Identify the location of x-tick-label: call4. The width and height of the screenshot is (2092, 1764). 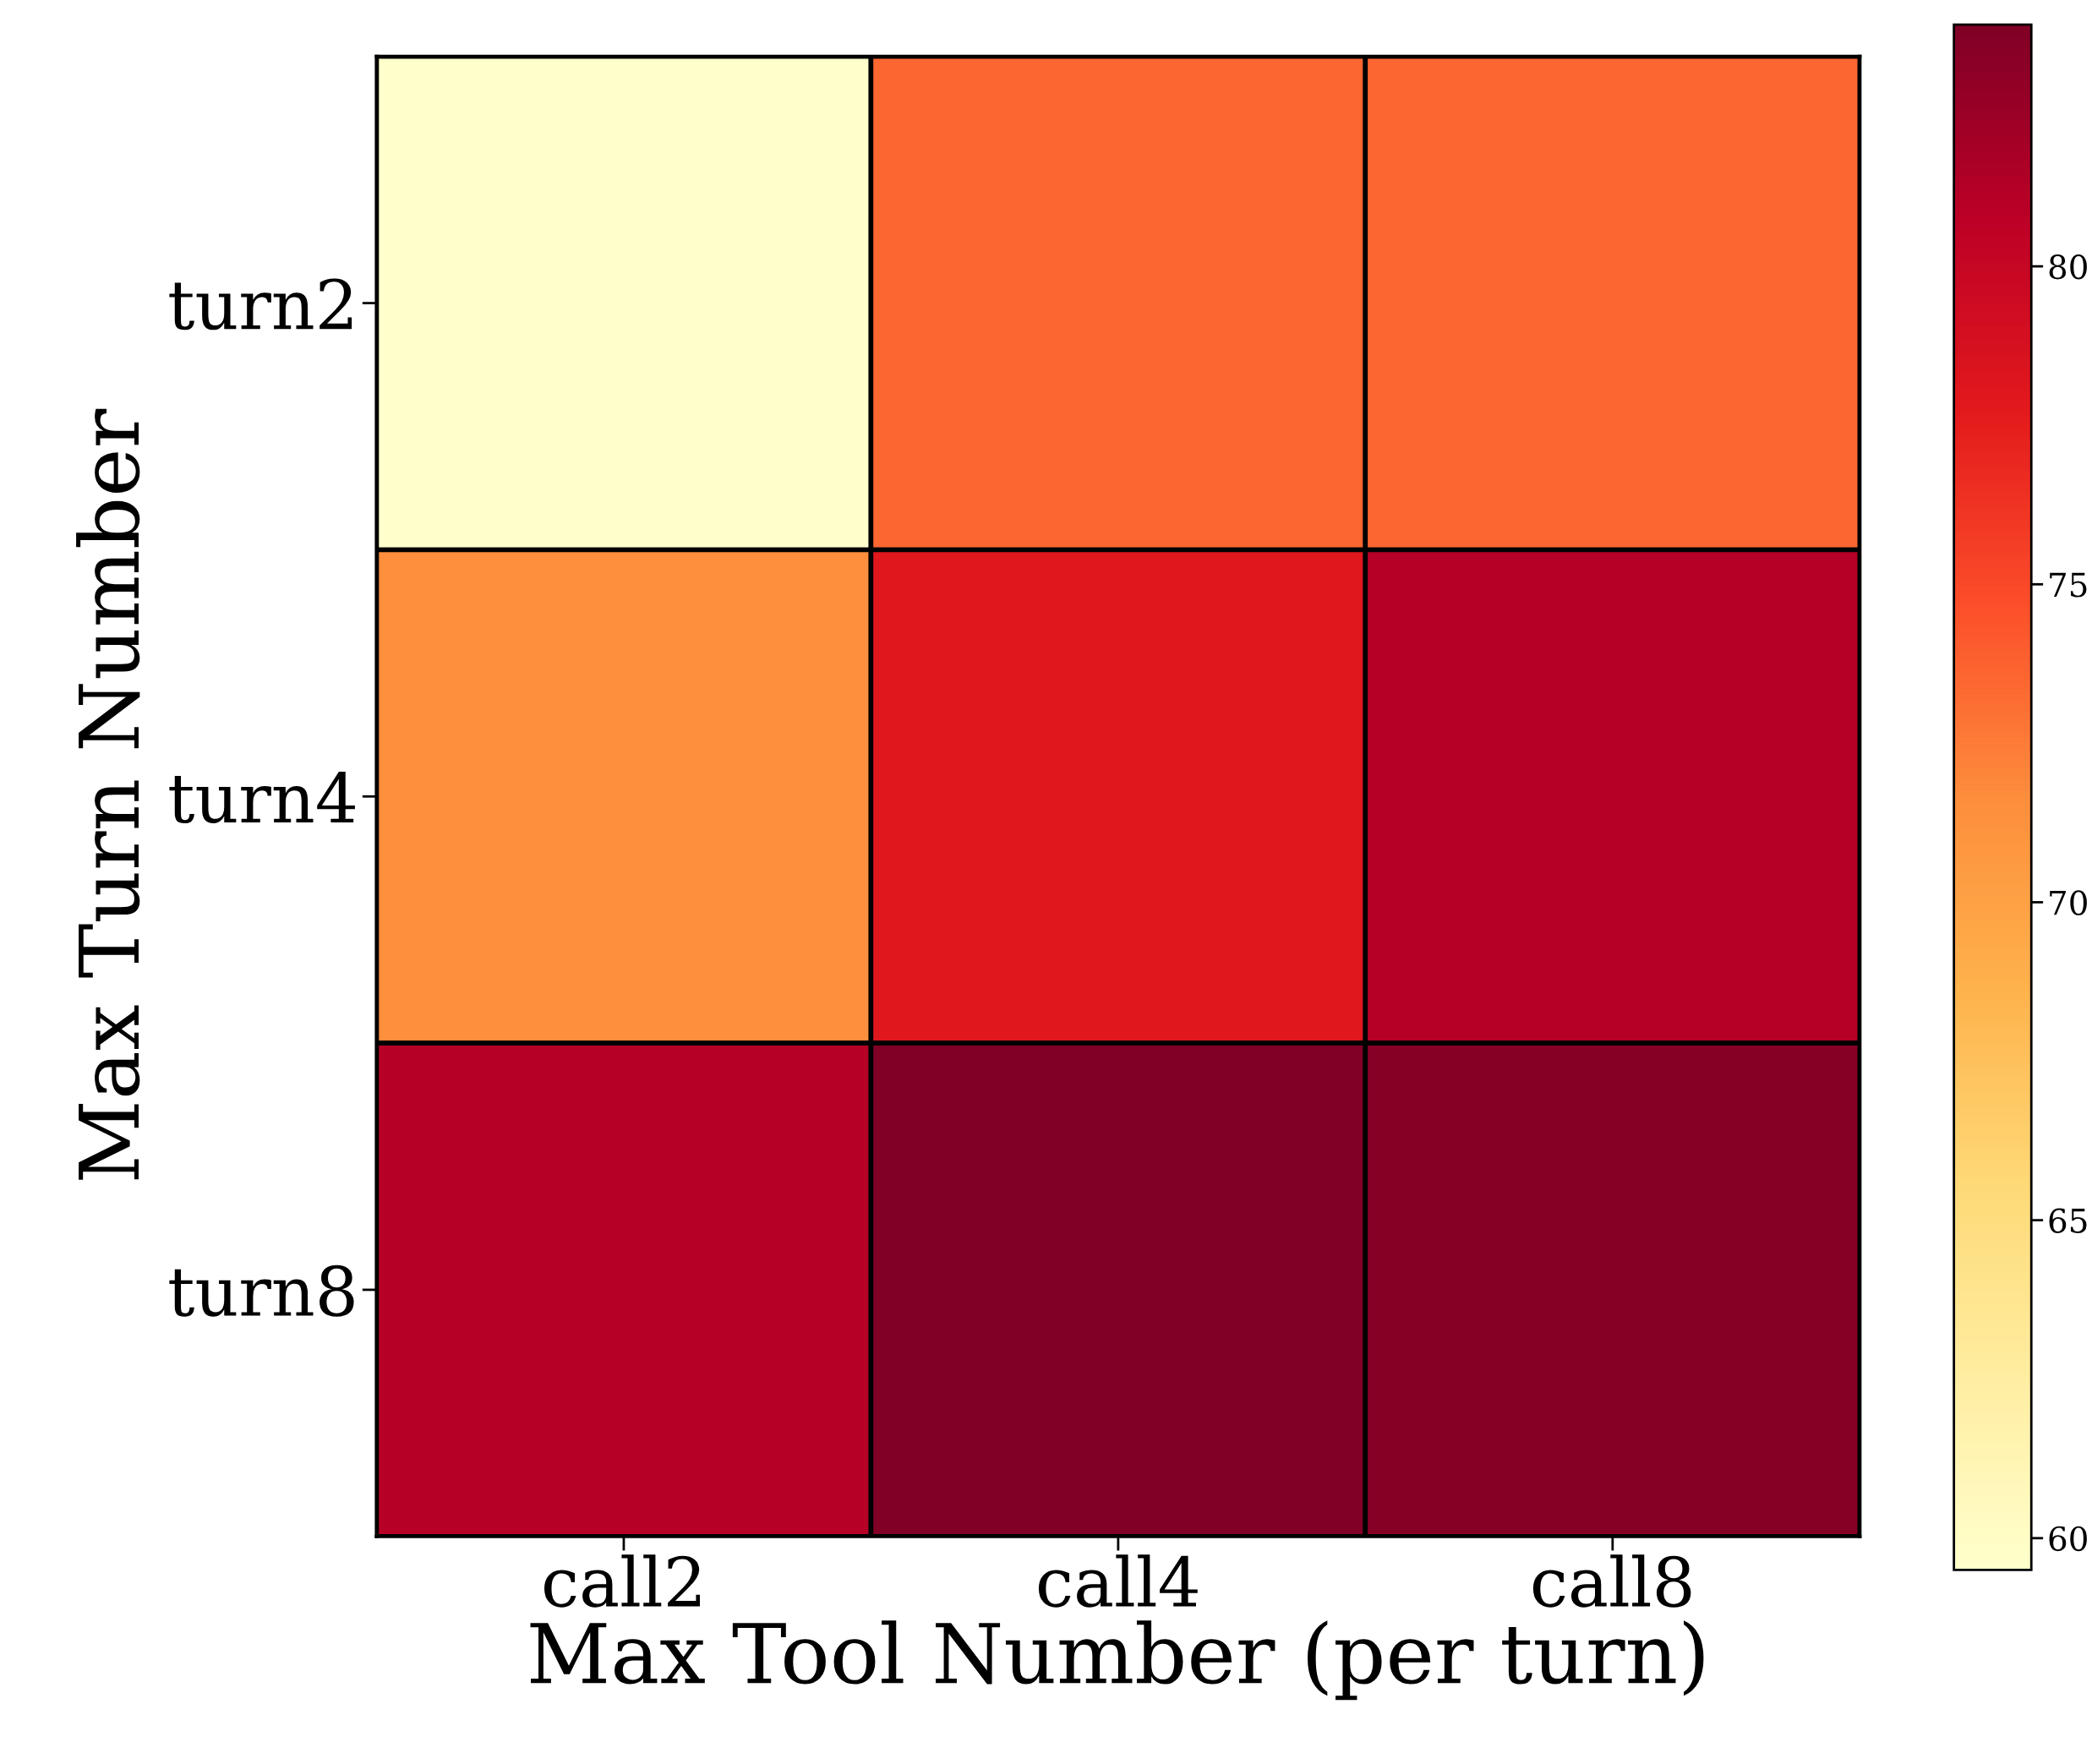
(1118, 1581).